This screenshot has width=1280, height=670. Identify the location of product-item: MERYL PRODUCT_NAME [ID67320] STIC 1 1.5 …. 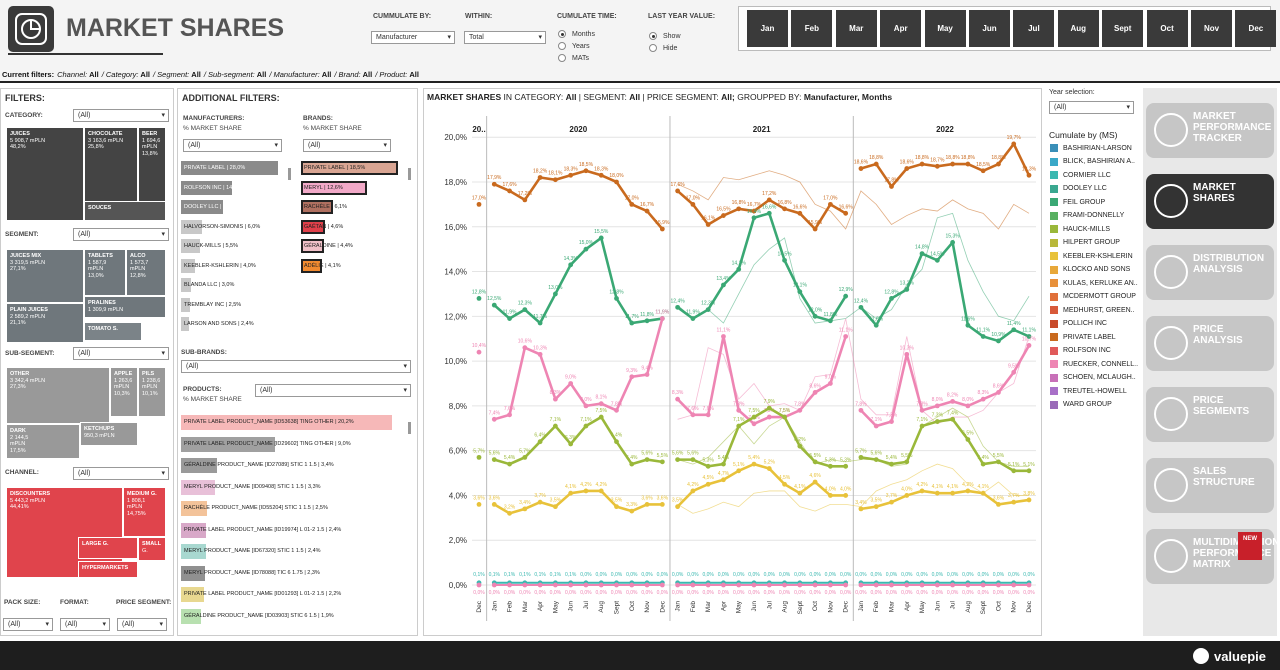
(288, 551).